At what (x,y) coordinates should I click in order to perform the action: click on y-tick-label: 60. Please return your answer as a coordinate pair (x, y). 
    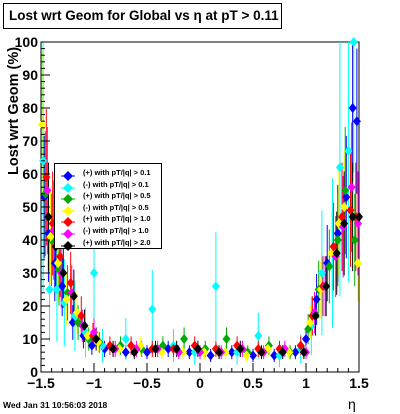
    Looking at the image, I should click on (30, 174).